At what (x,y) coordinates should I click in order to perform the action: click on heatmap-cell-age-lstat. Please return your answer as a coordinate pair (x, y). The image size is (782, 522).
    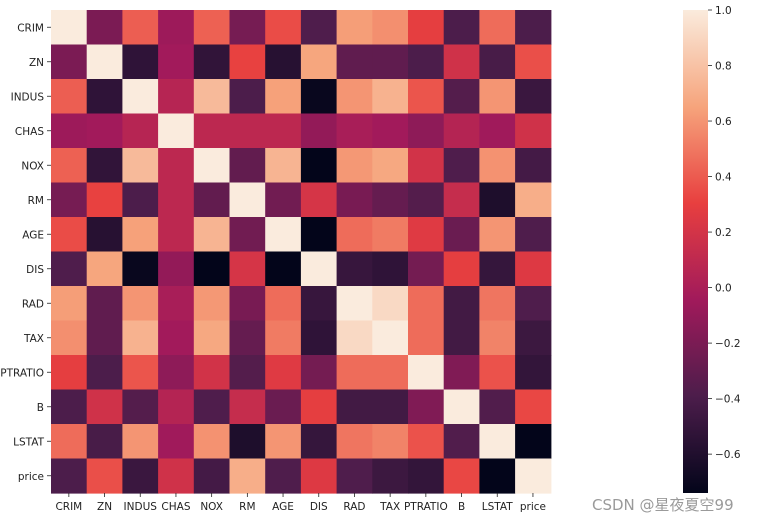
    Looking at the image, I should click on (497, 235).